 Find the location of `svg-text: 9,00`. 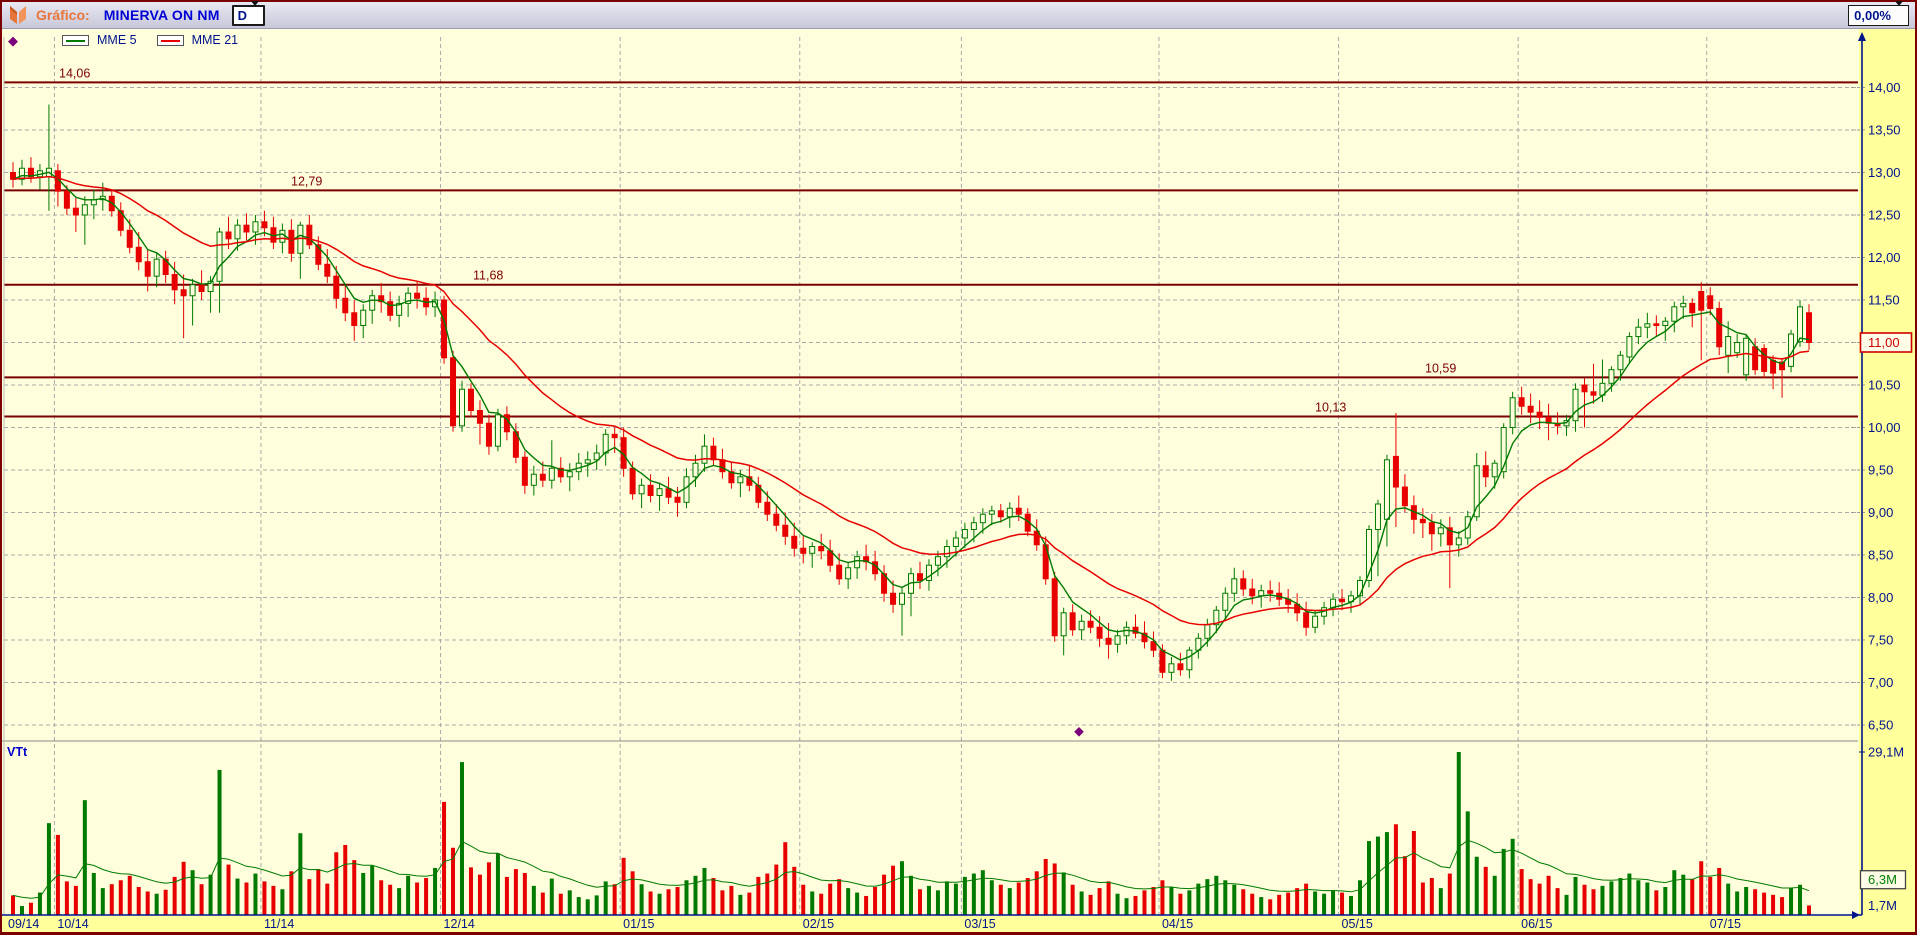

svg-text: 9,00 is located at coordinates (1880, 512).